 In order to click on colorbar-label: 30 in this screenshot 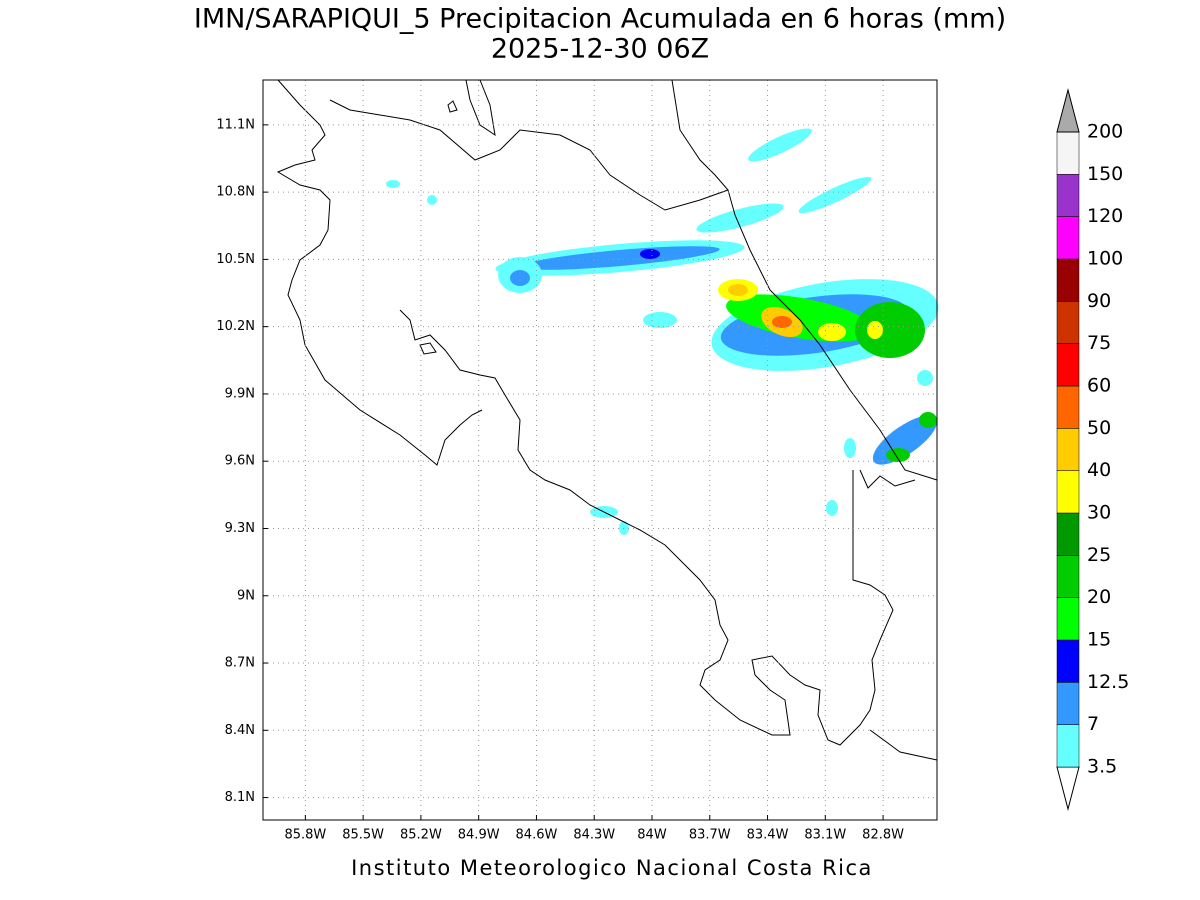, I will do `click(1099, 513)`.